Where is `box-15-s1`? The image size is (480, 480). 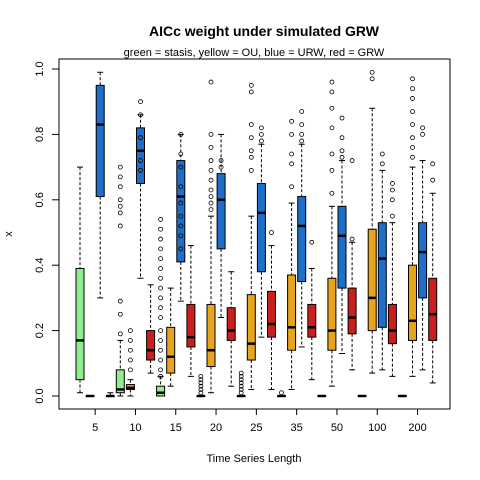
box-15-s1 is located at coordinates (171, 337).